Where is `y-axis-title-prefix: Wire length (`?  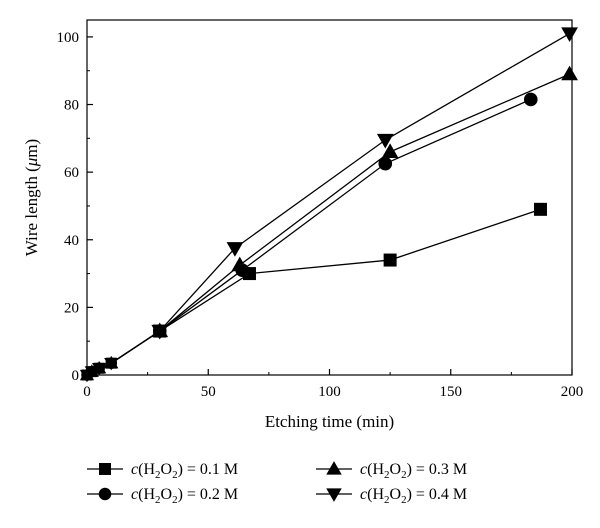
y-axis-title-prefix: Wire length ( is located at coordinates (31, 211).